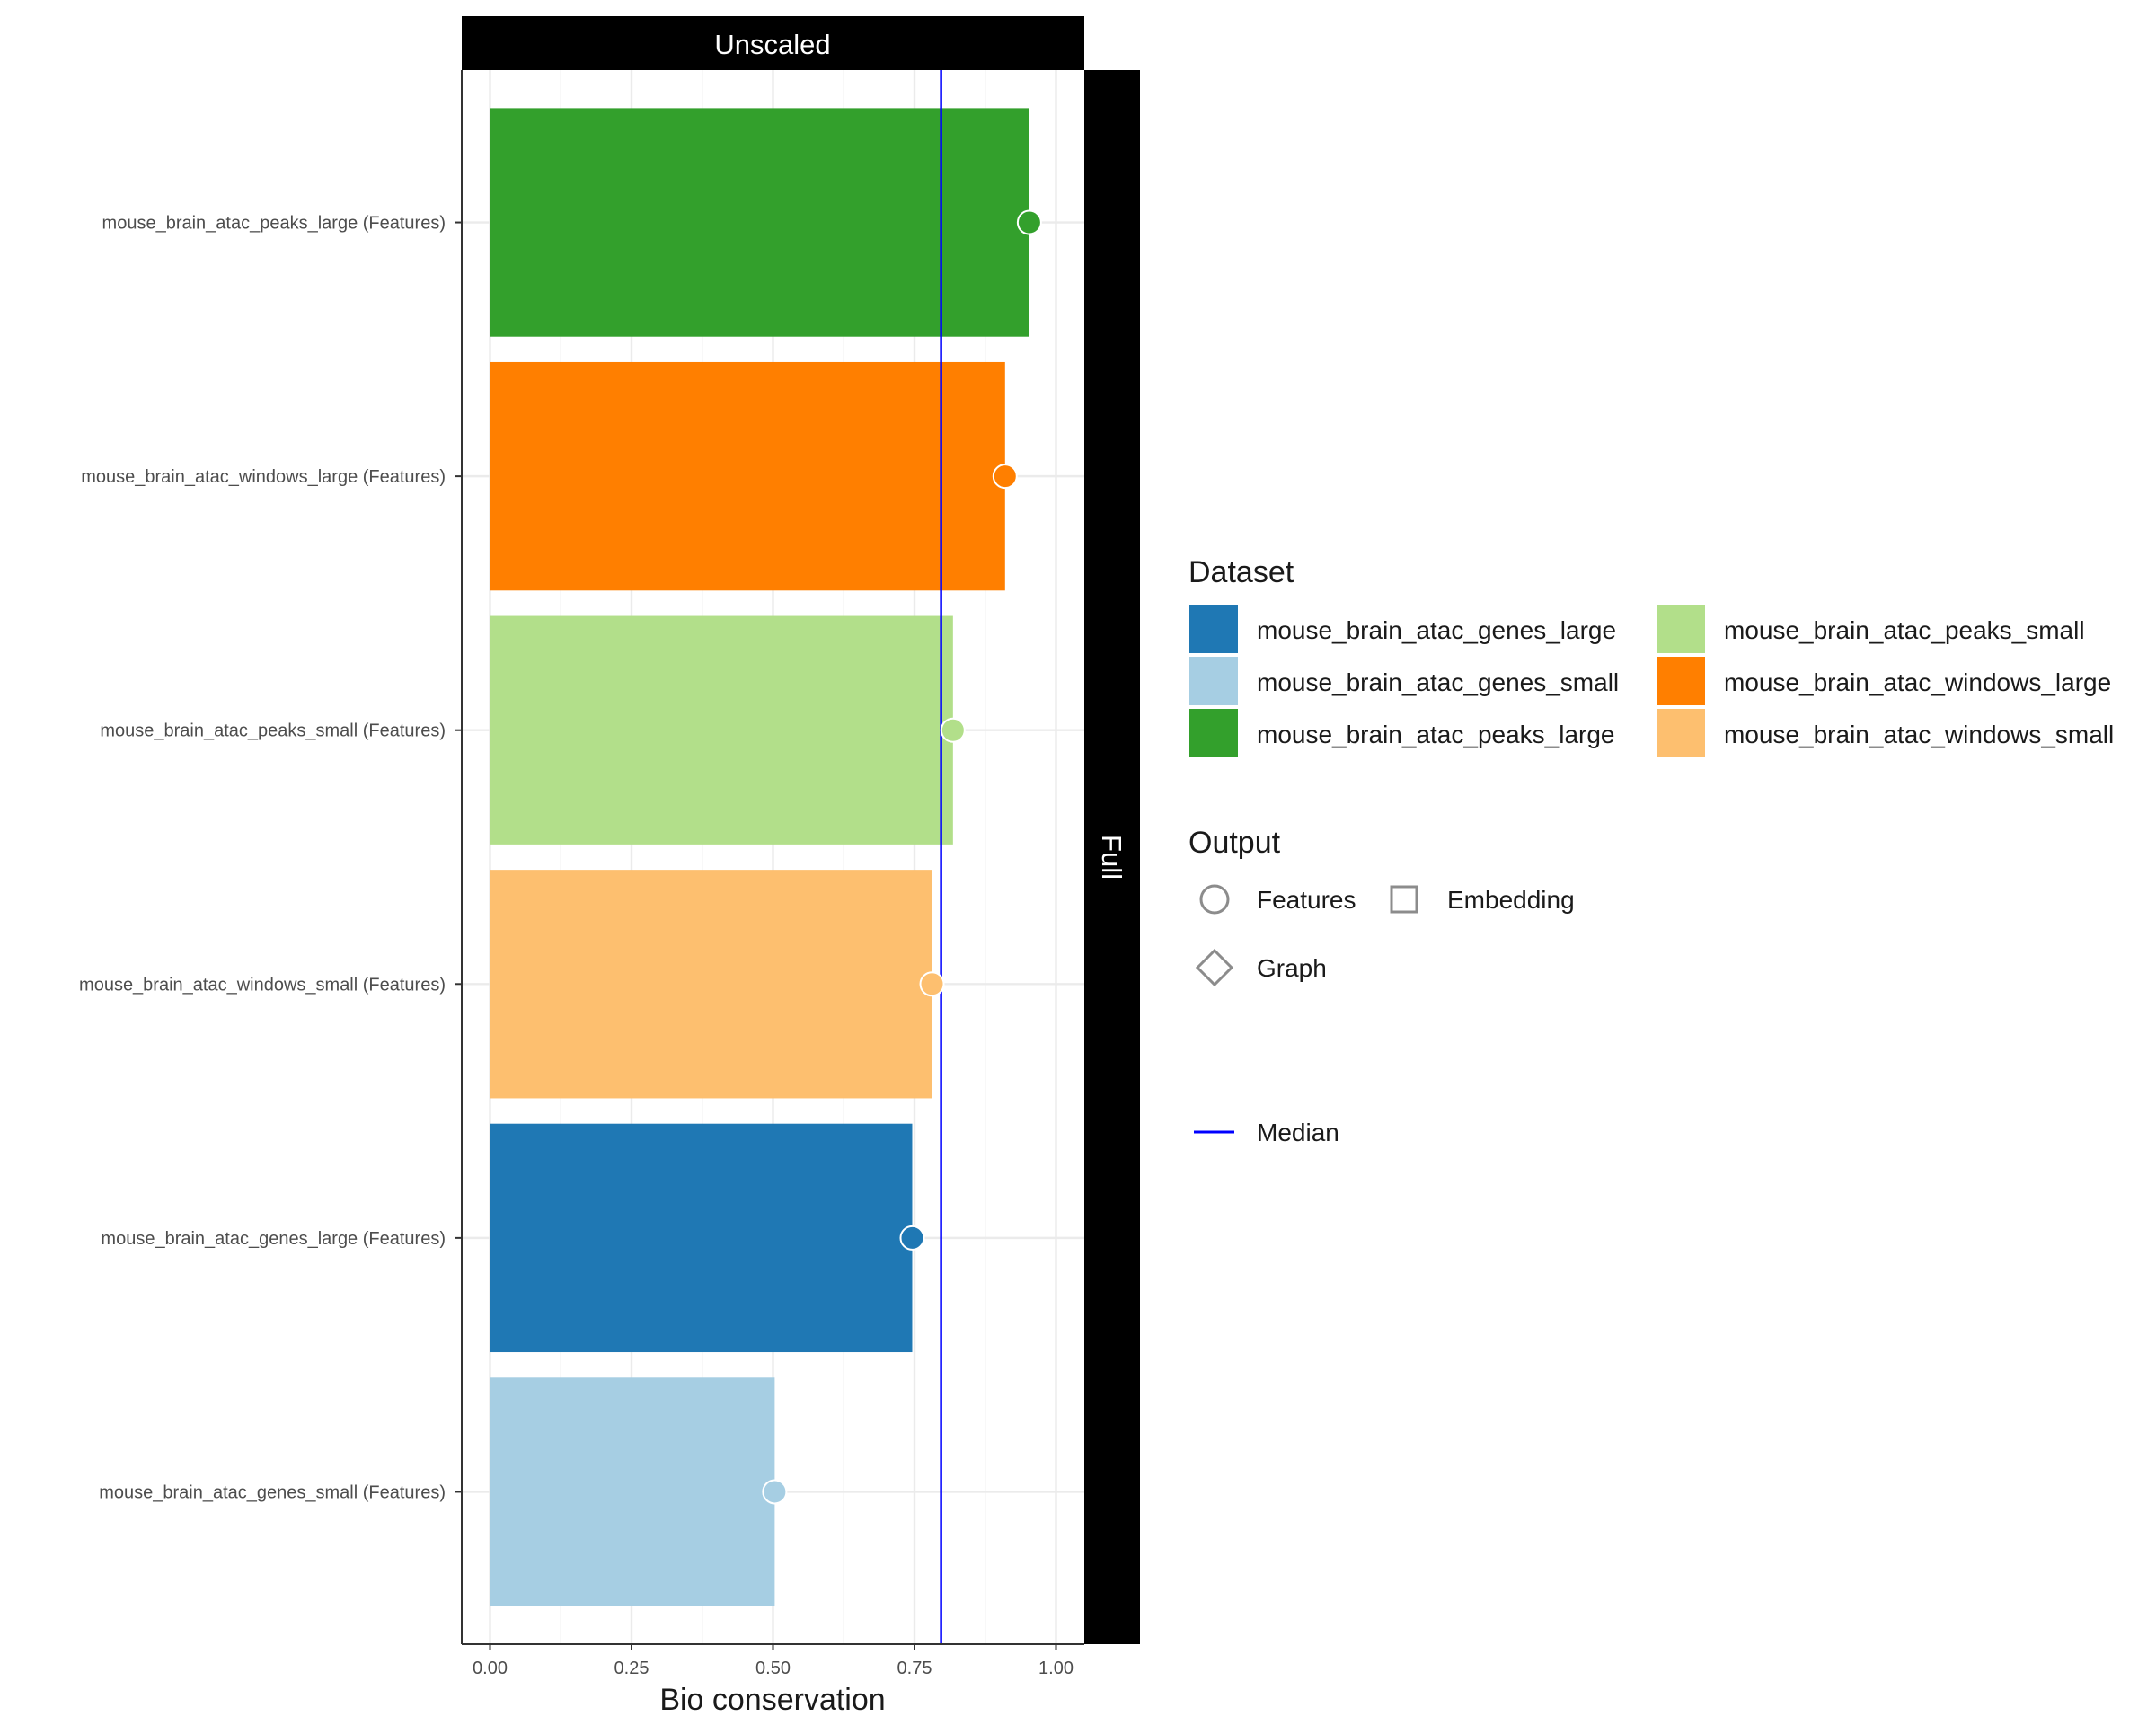 Image resolution: width=2156 pixels, height=1725 pixels. I want to click on legend-label-mouse_brain_atac_genes_large: mouse_brain_atac_genes_large, so click(1436, 630).